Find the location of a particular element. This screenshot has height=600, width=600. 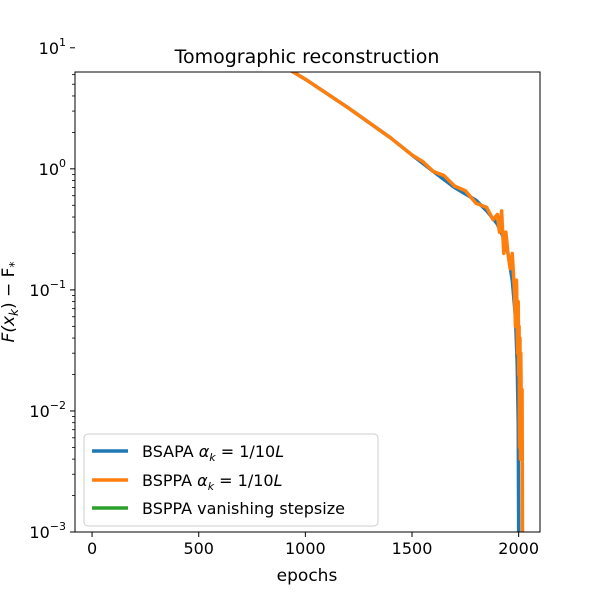

y-tick-label: 10⁻¹ is located at coordinates (47, 289).